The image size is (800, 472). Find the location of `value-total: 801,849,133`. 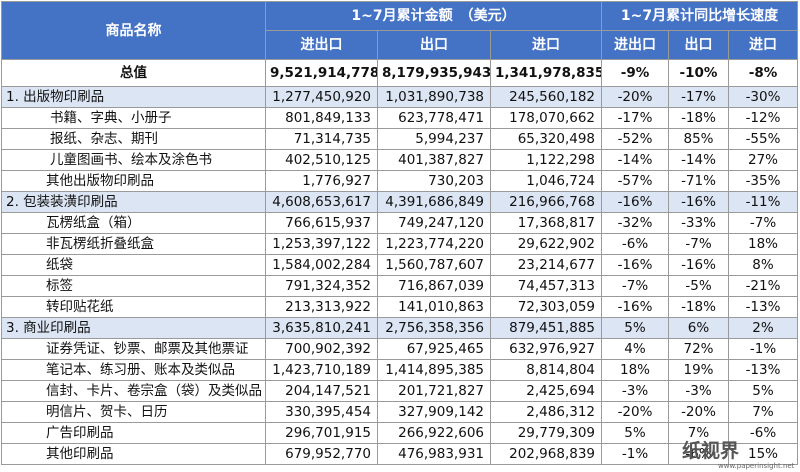

value-total: 801,849,133 is located at coordinates (321, 118).